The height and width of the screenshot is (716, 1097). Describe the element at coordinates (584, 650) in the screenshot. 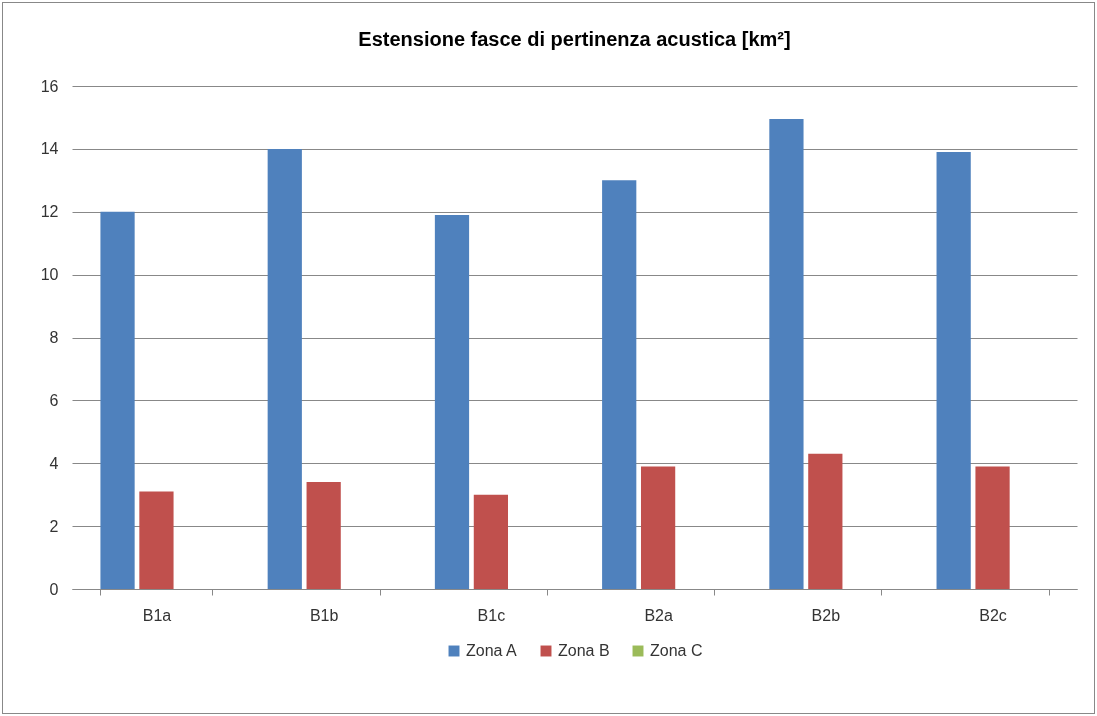

I see `legend-label: Zona B` at that location.